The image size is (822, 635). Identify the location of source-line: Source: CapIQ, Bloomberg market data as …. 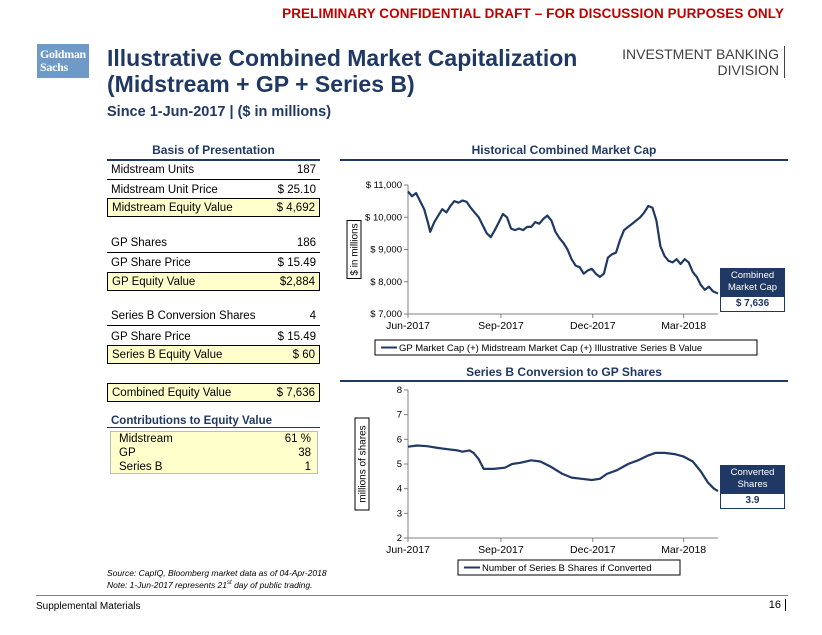
(217, 573).